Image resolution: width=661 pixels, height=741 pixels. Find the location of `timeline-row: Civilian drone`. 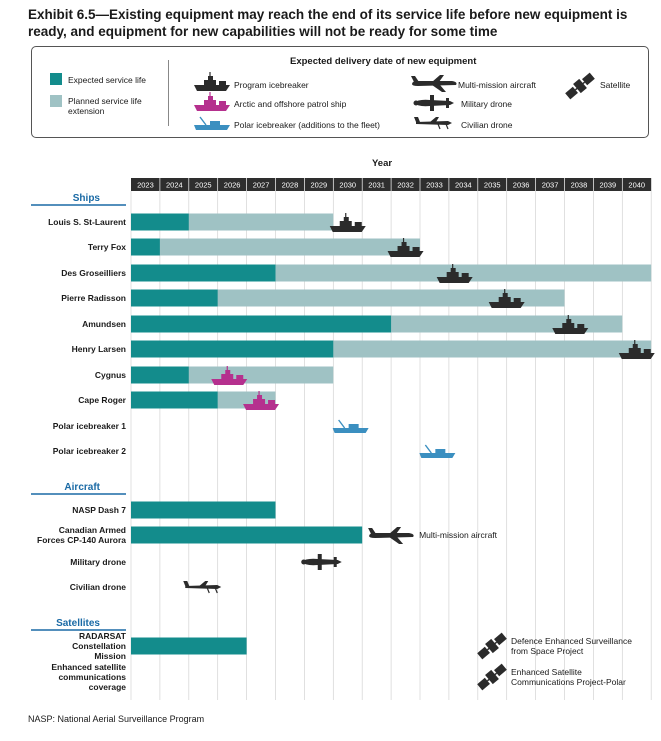

timeline-row: Civilian drone is located at coordinates (146, 587).